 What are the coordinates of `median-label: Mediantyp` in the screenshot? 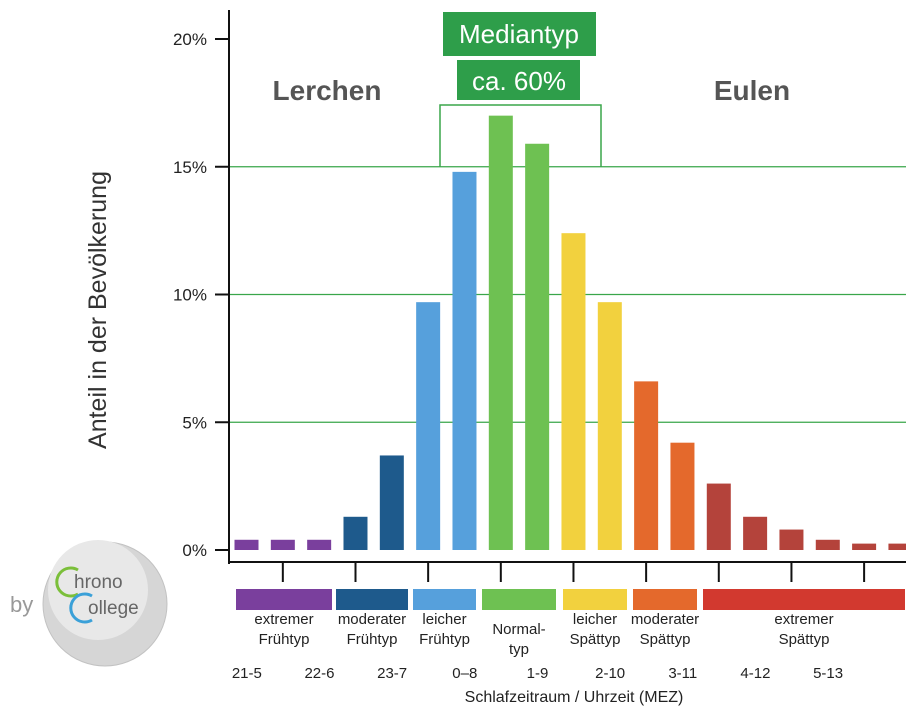 It's located at (519, 34).